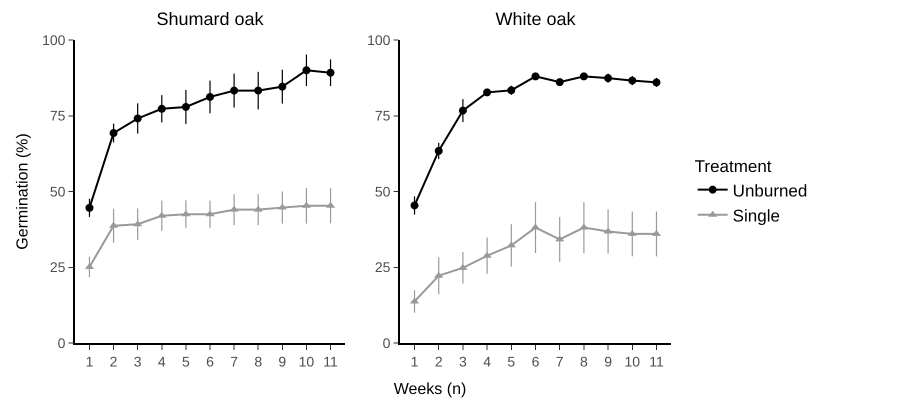 Image resolution: width=921 pixels, height=405 pixels. Describe the element at coordinates (756, 216) in the screenshot. I see `legend-label: Single` at that location.